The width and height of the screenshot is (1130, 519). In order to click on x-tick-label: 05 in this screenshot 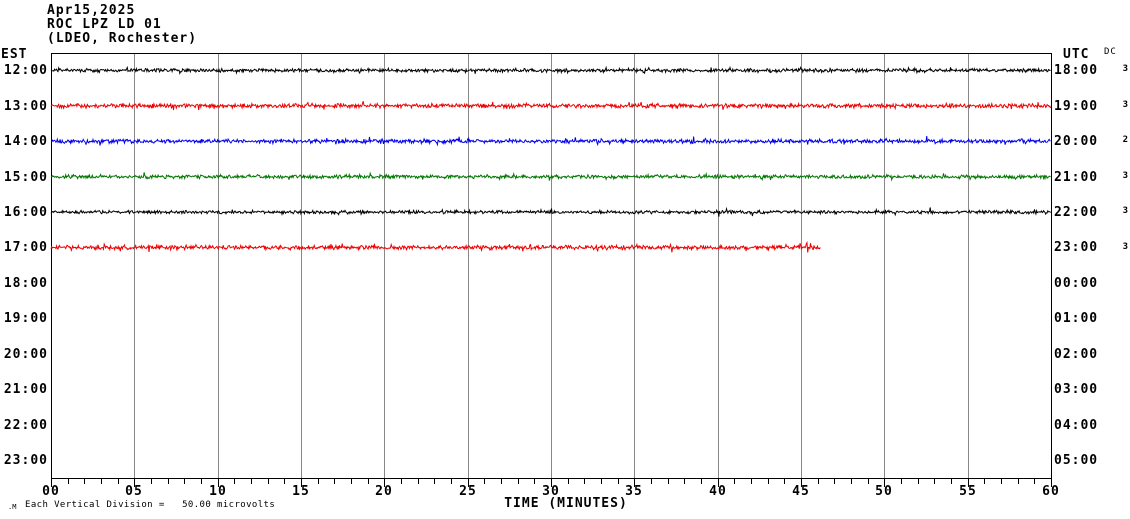, I will do `click(134, 491)`.